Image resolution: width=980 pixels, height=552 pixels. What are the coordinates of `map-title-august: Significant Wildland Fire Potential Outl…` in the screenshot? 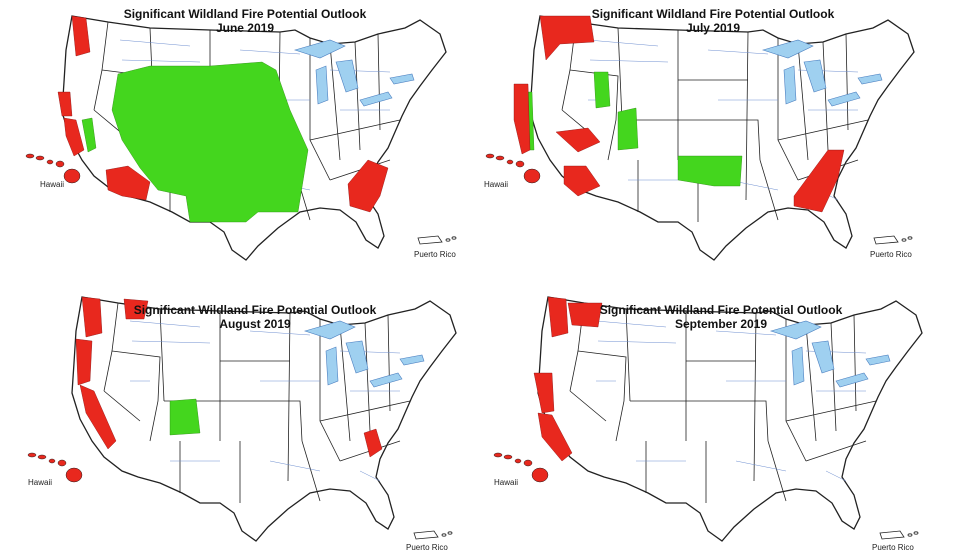 It's located at (255, 317).